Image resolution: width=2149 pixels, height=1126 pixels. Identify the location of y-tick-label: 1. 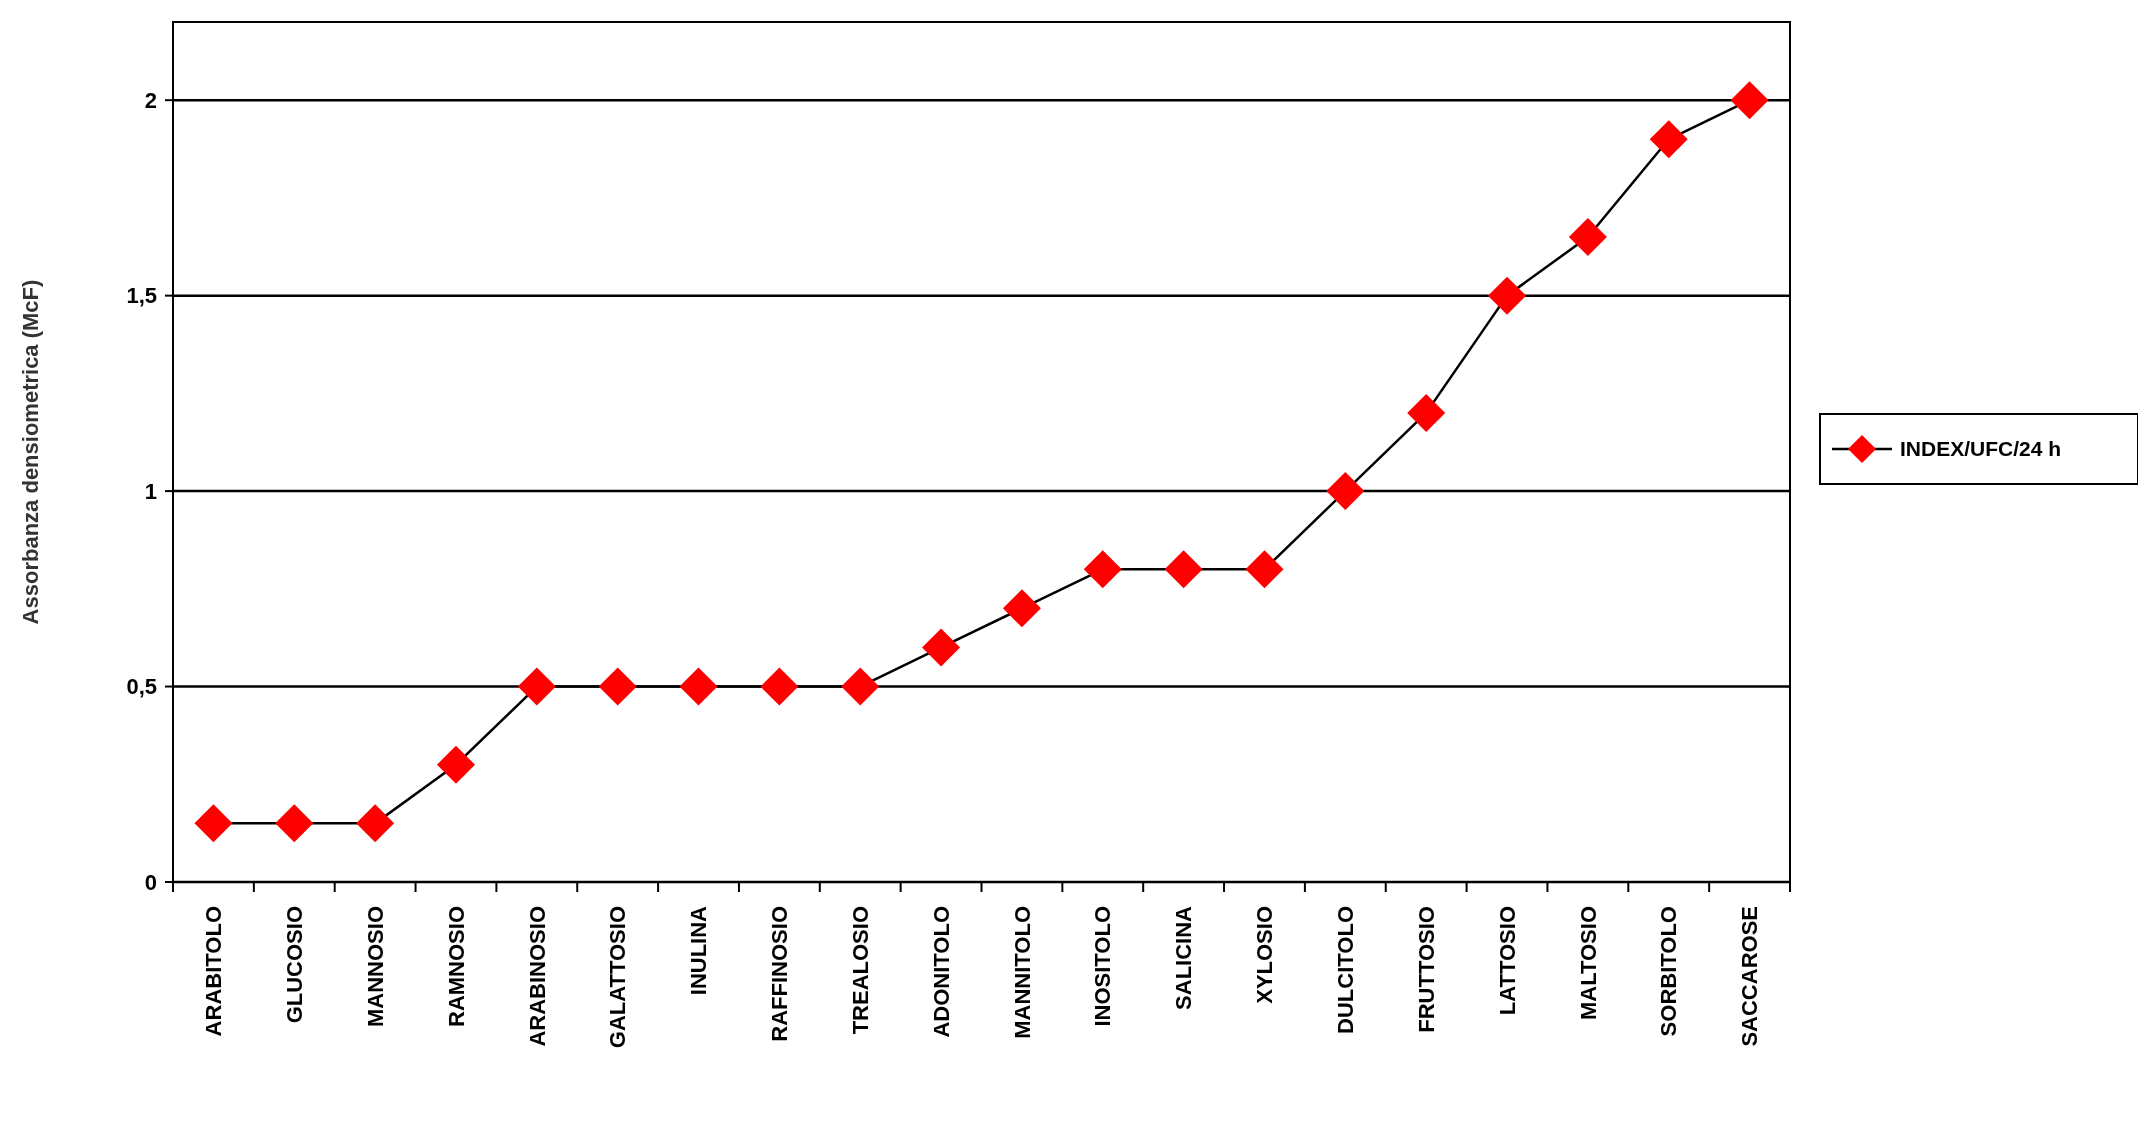
(150, 491).